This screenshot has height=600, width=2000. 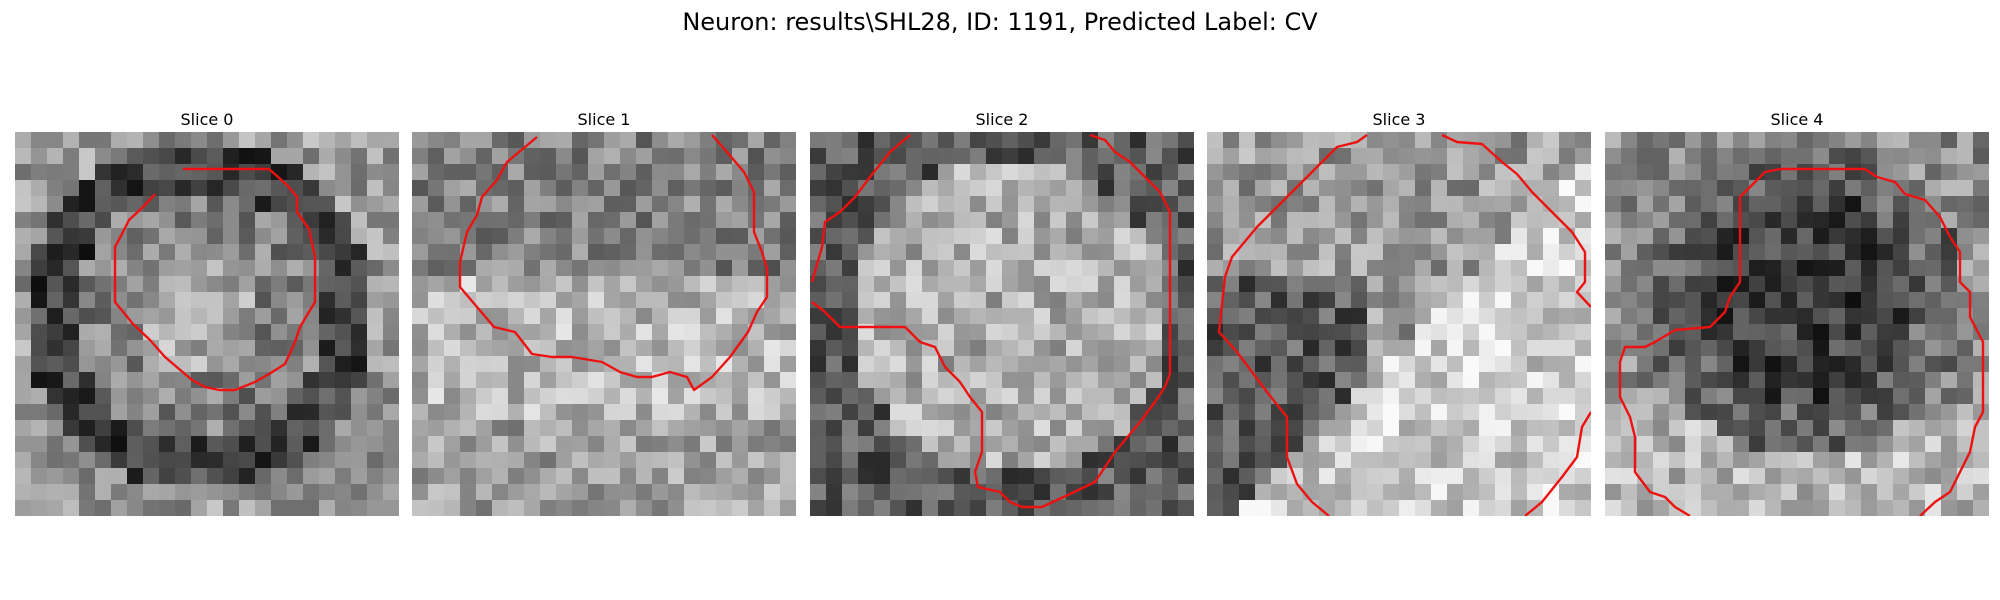 I want to click on slice-title-3: Slice 3, so click(x=1399, y=119).